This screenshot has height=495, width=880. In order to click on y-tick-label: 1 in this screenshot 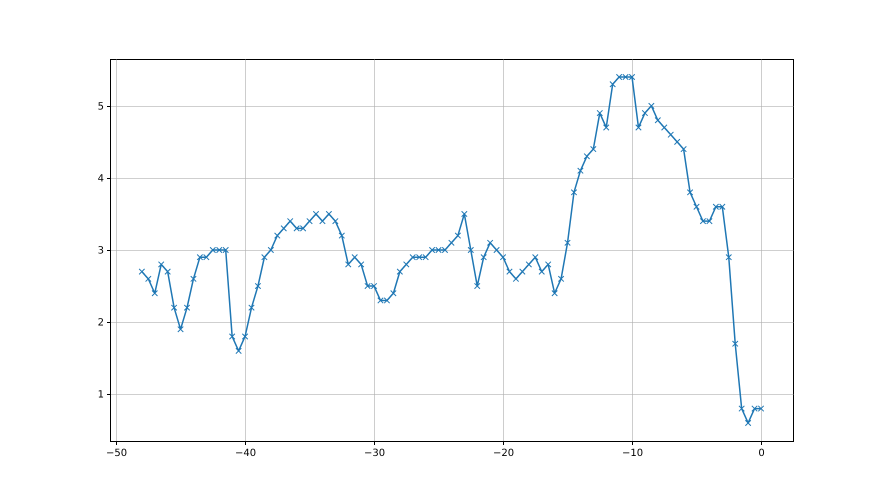, I will do `click(101, 395)`.